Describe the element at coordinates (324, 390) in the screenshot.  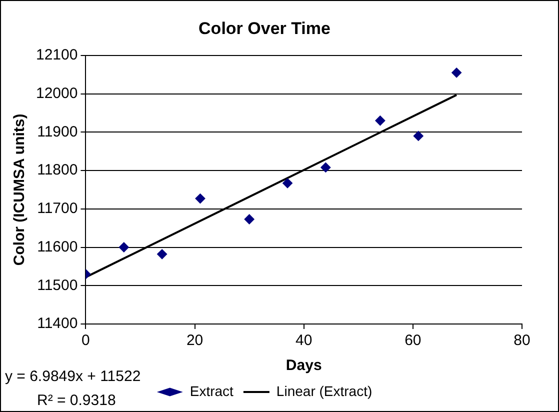
I see `legend-label: Linear (Extract)` at that location.